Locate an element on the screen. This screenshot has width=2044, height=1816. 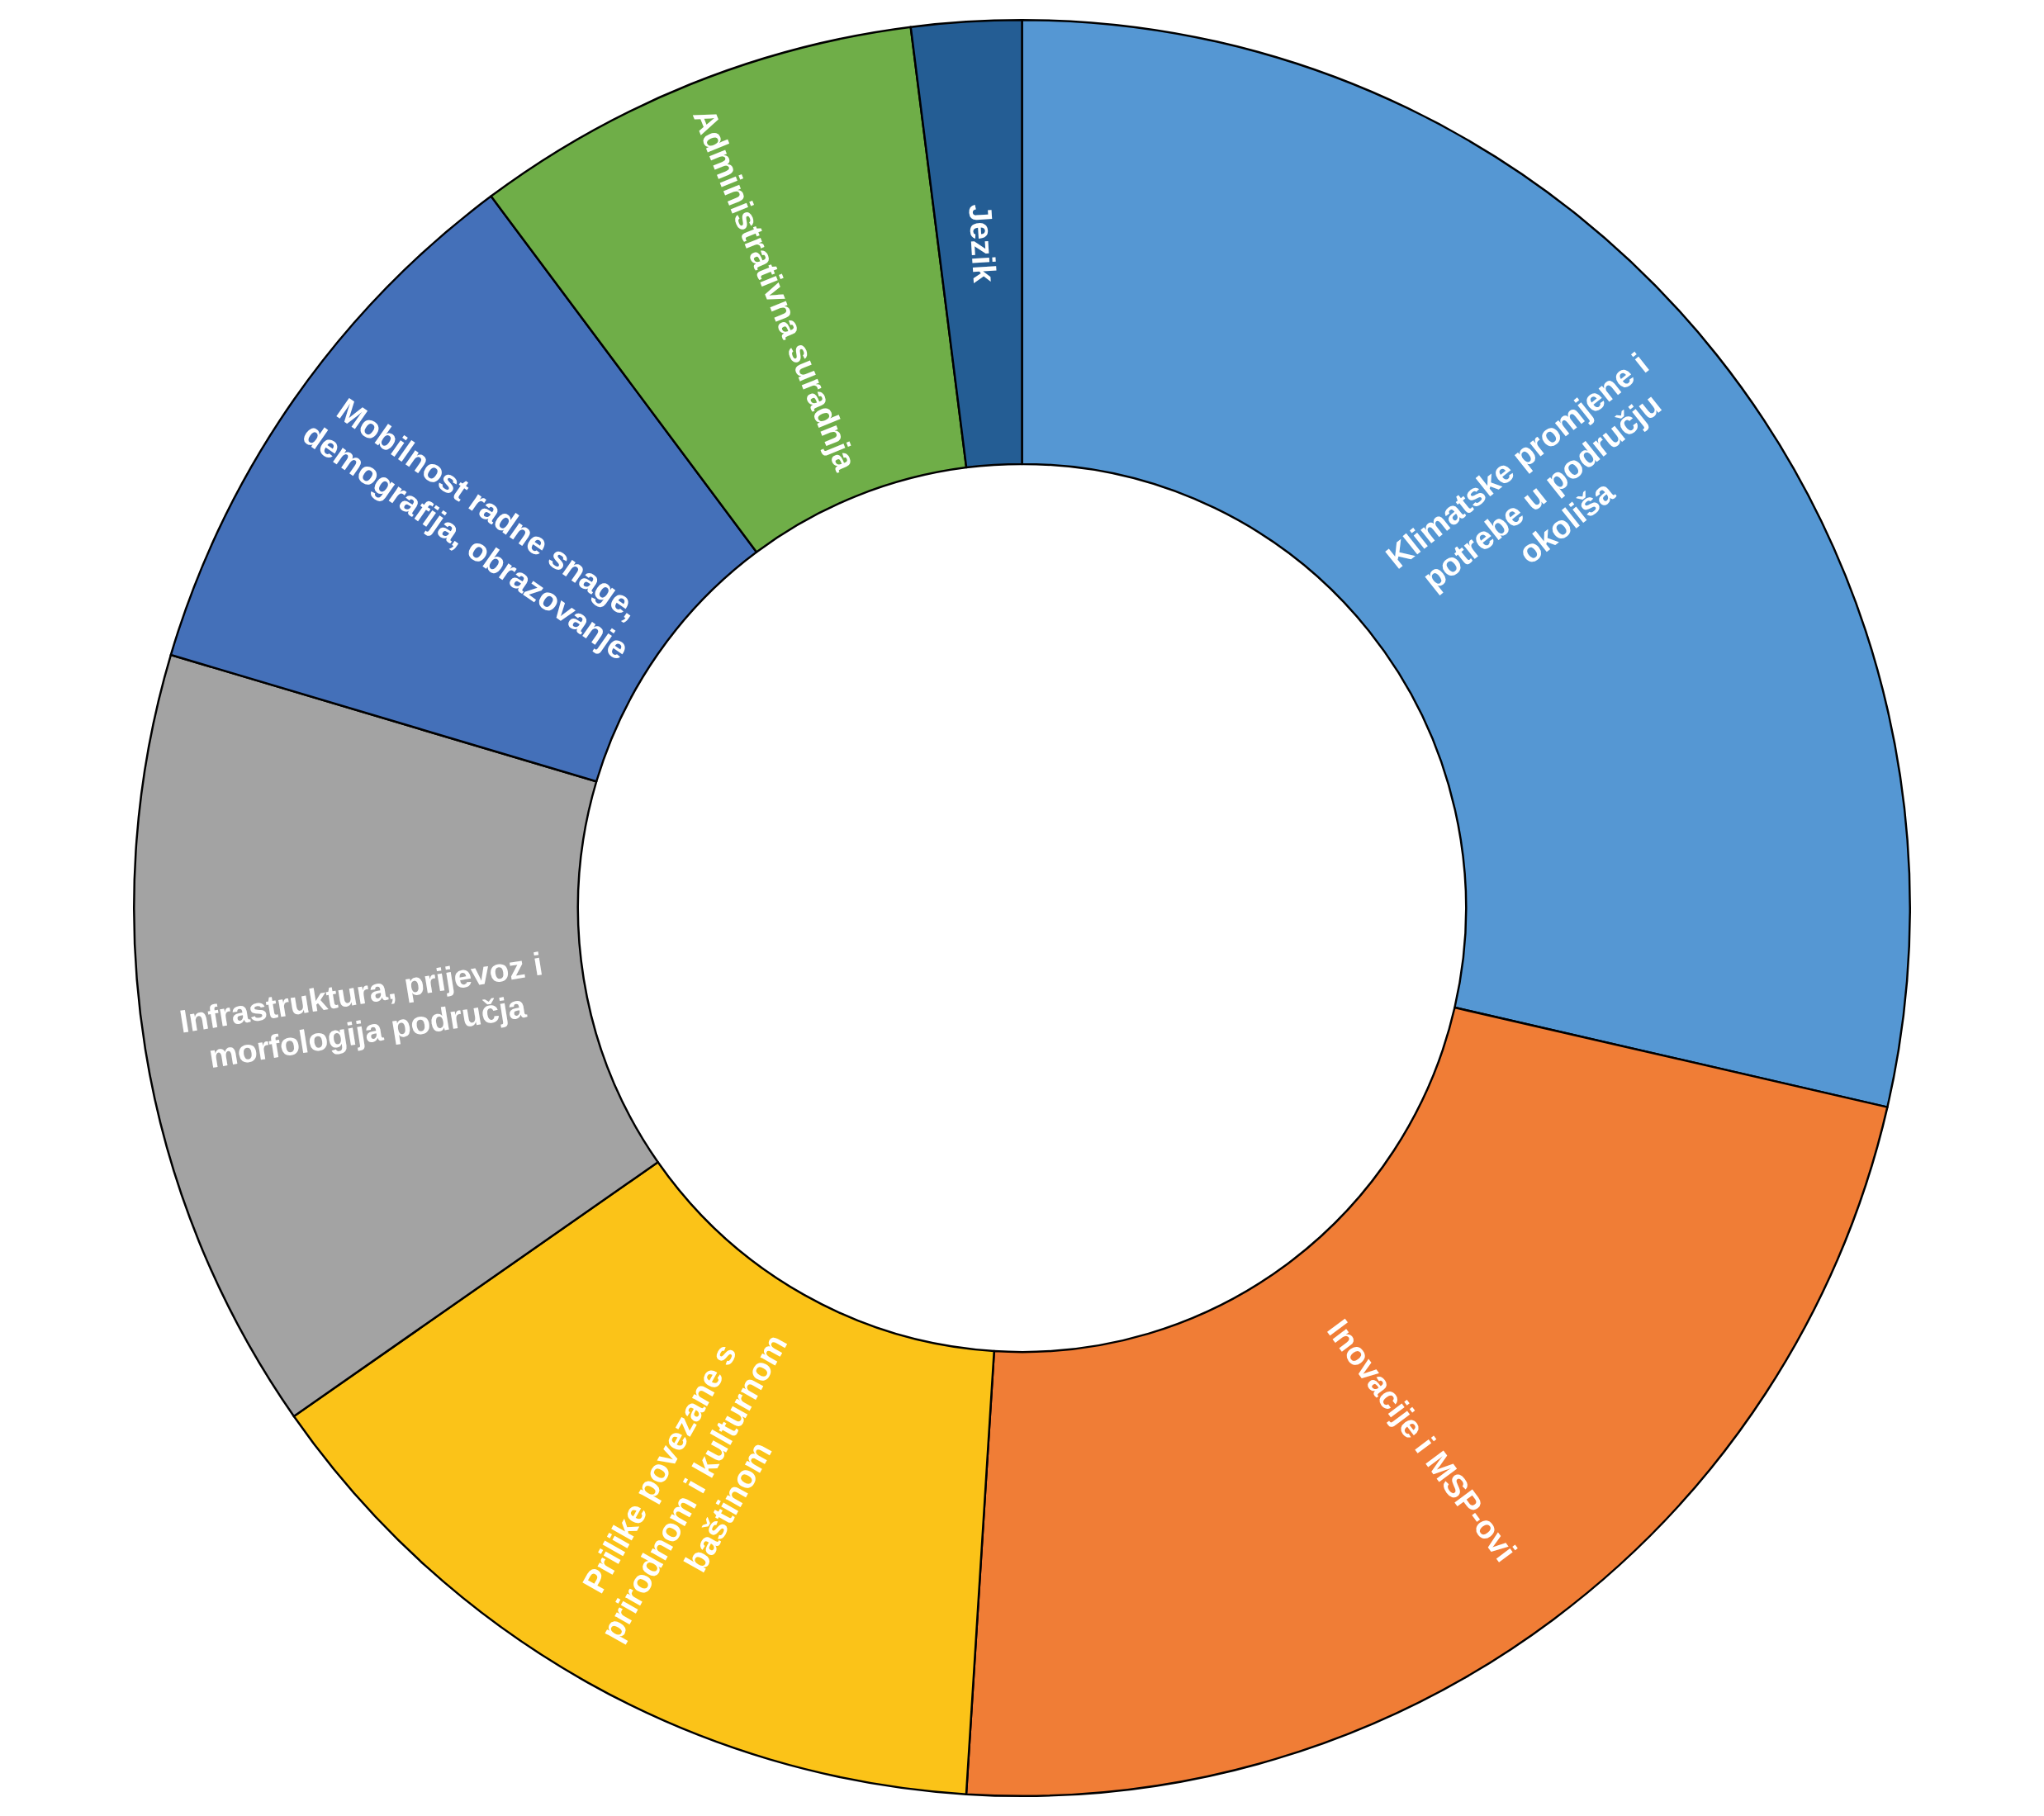
slice-label: Infrastruktura, prijevoz i morfologija područja is located at coordinates (361, 1010).